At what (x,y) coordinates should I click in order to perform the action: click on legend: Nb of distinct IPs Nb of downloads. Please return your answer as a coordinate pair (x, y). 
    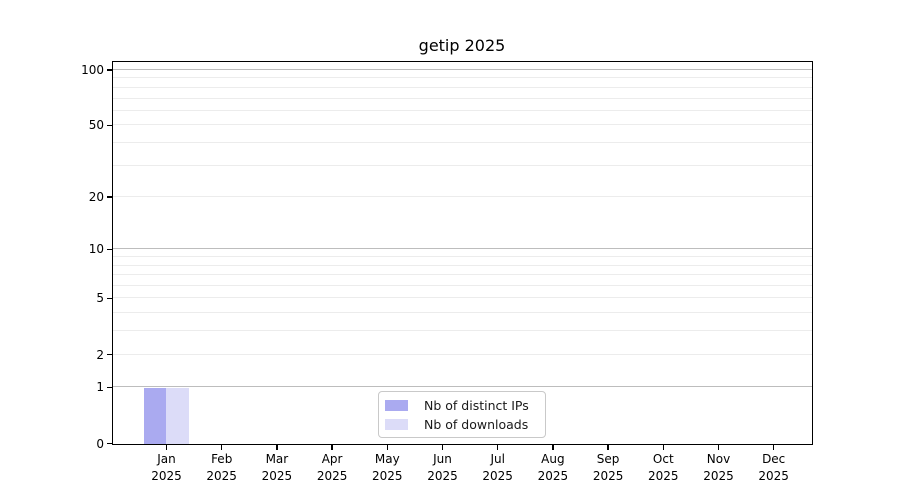
    Looking at the image, I should click on (462, 414).